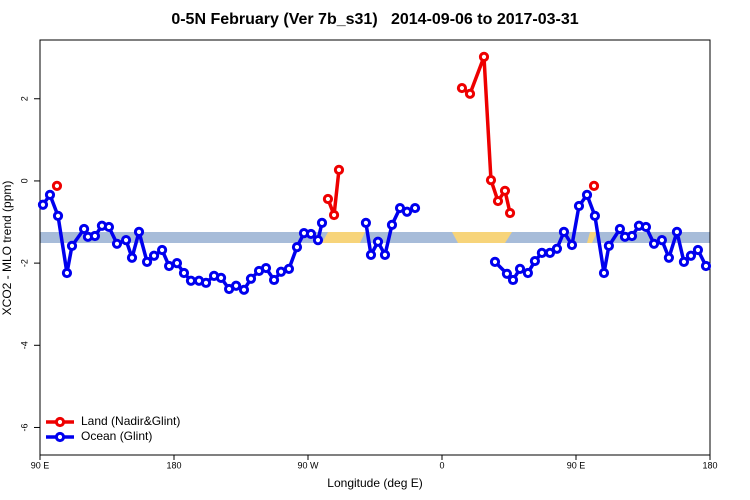  I want to click on background-band, so click(375, 237).